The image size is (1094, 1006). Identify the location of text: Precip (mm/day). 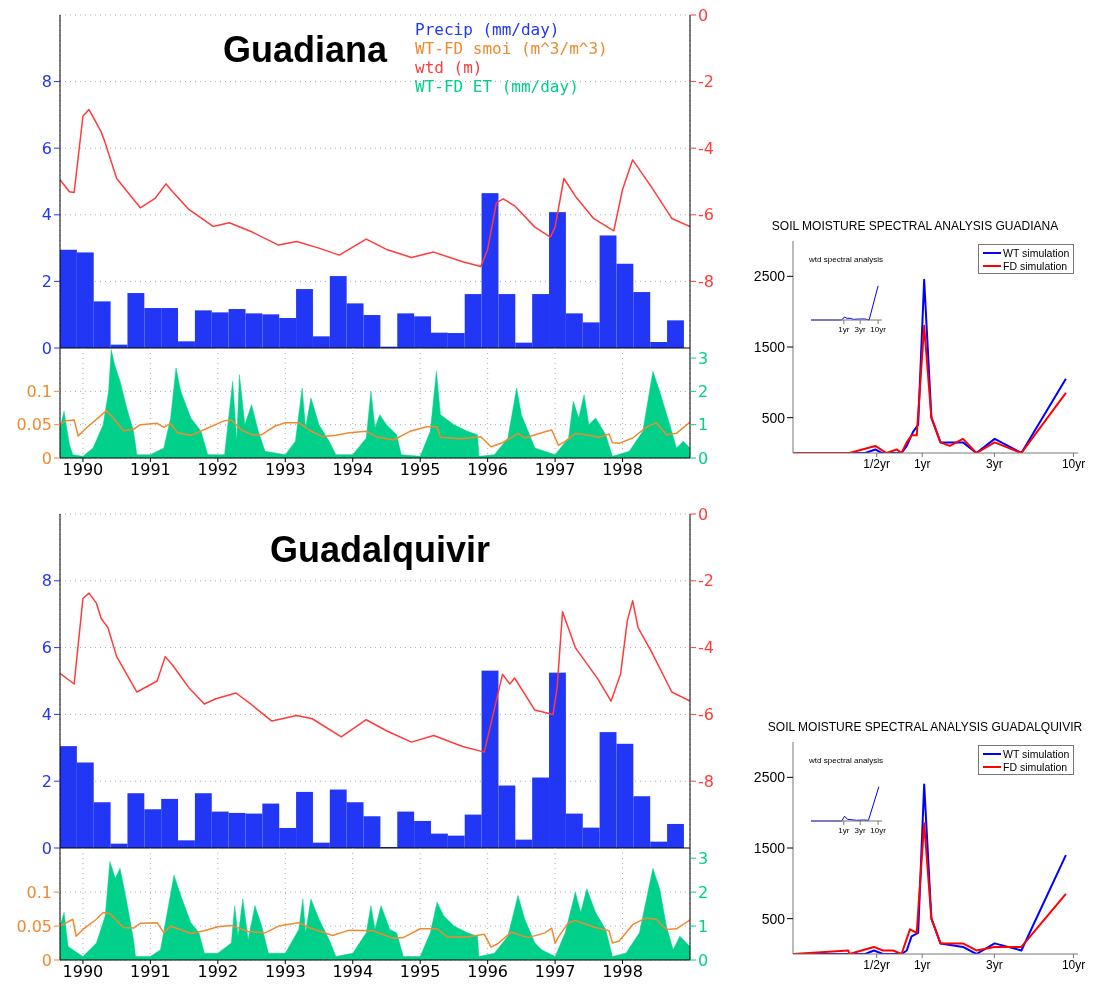
(487, 29).